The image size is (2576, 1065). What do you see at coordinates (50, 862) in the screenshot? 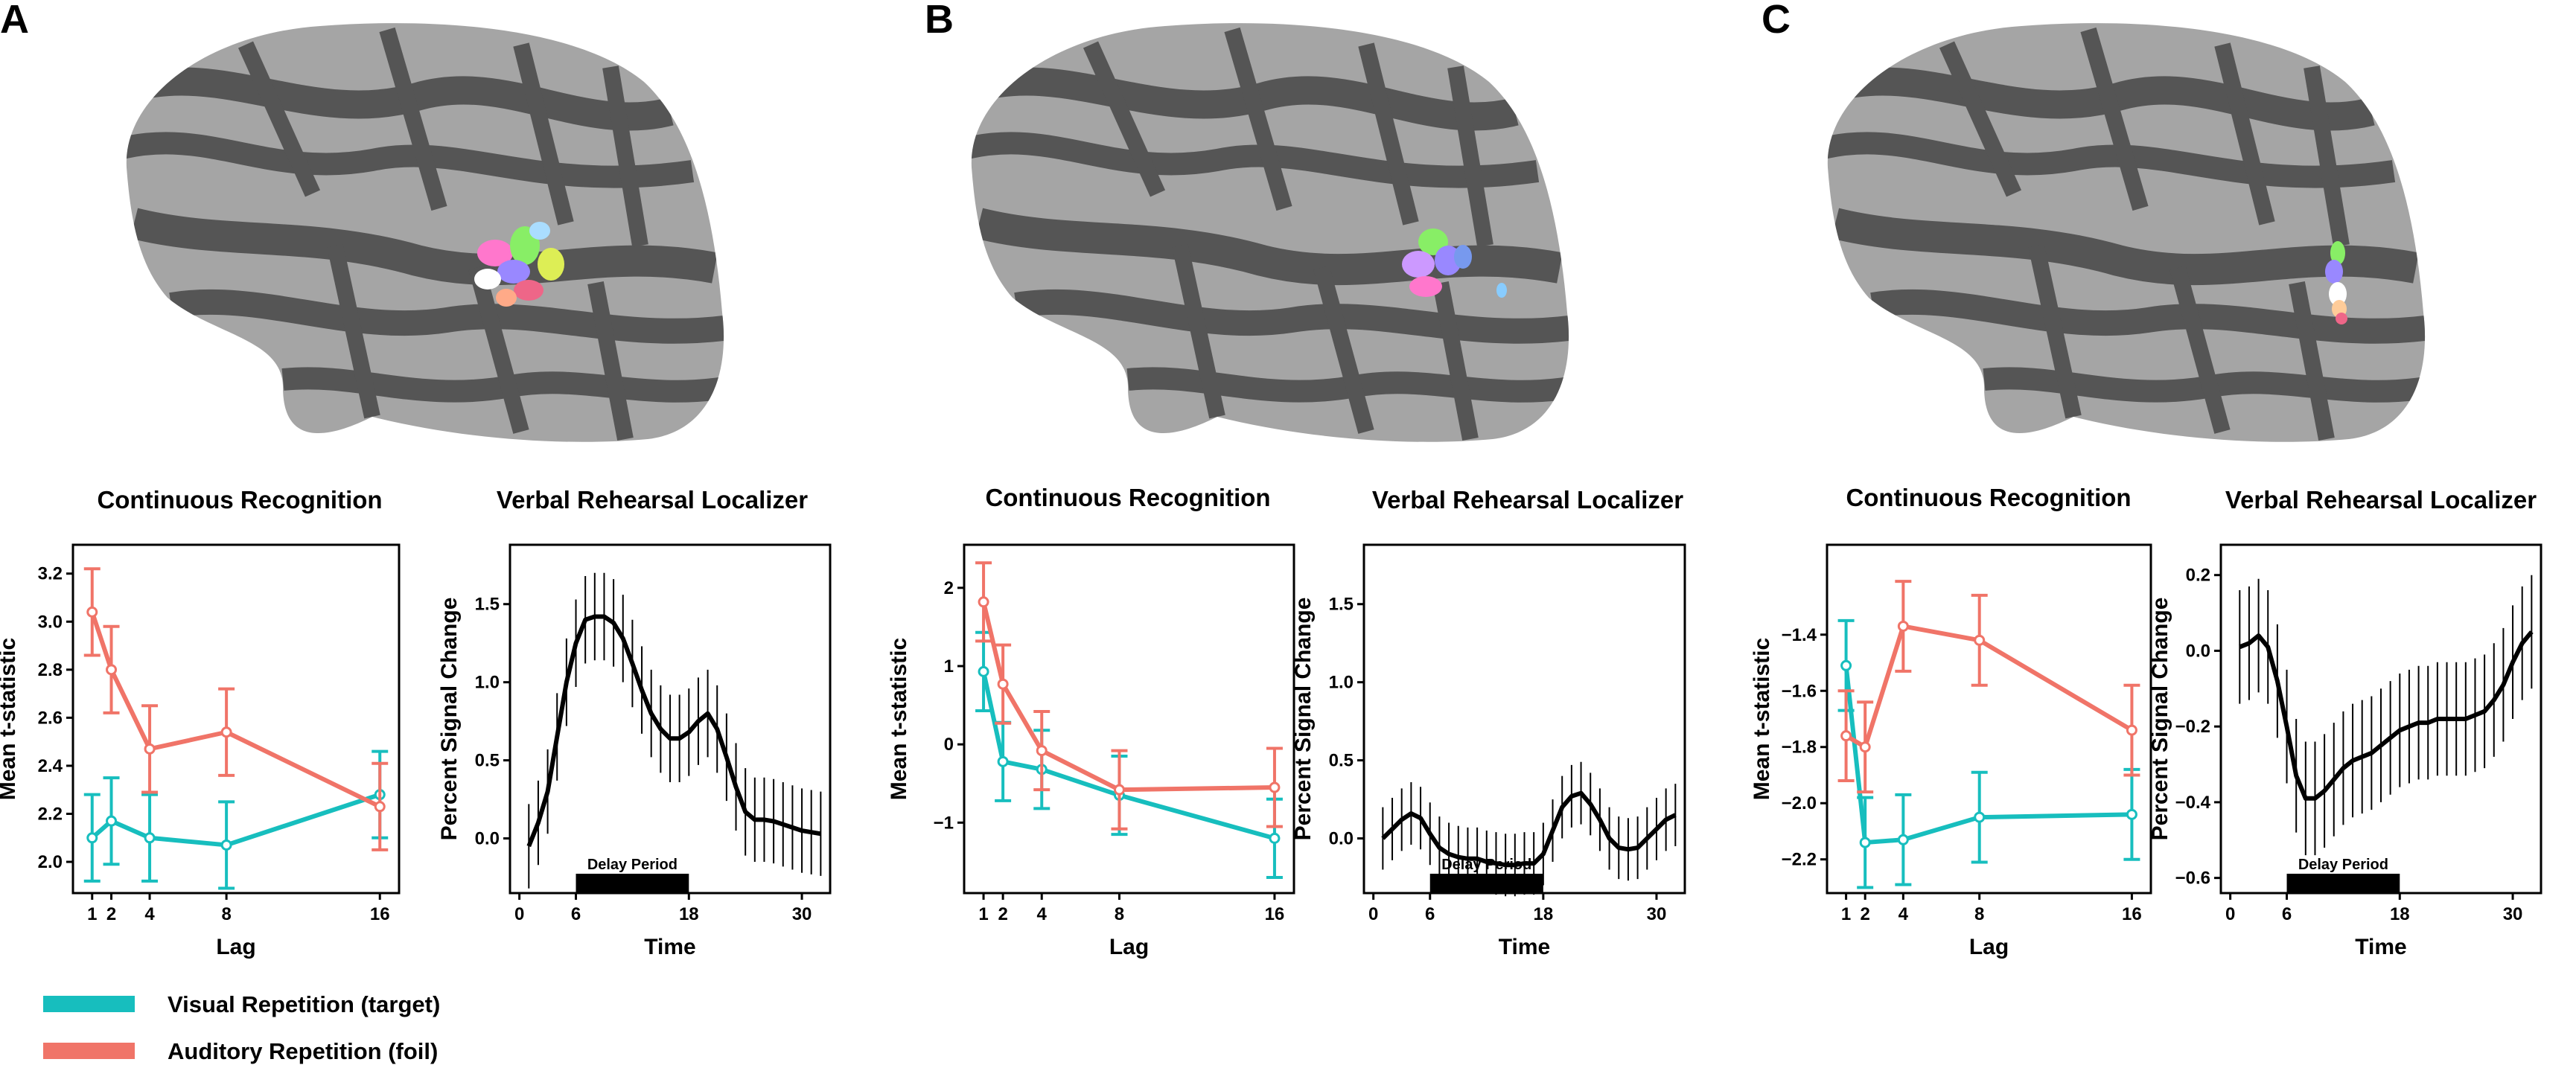
I see `y-tick-label: 2.0` at bounding box center [50, 862].